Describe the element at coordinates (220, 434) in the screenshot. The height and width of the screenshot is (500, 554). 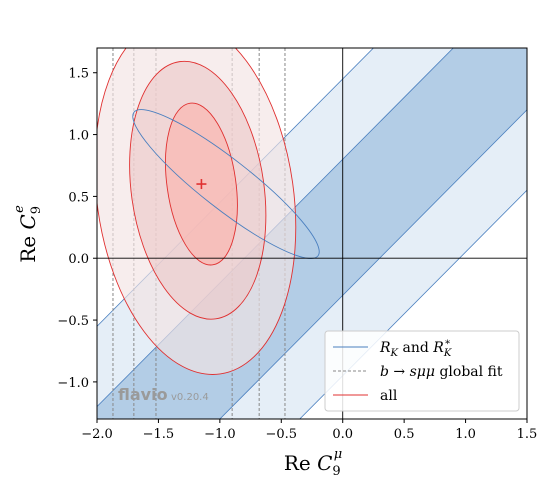
I see `x-tick-label: −1.0` at that location.